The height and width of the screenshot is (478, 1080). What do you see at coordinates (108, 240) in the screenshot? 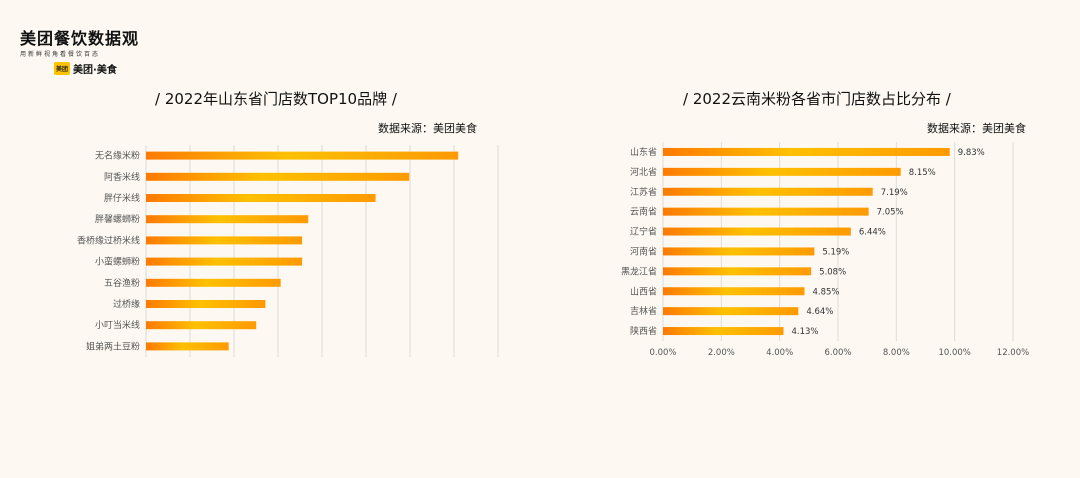
I see `chart1-category-label: 香桥缘过桥米线` at bounding box center [108, 240].